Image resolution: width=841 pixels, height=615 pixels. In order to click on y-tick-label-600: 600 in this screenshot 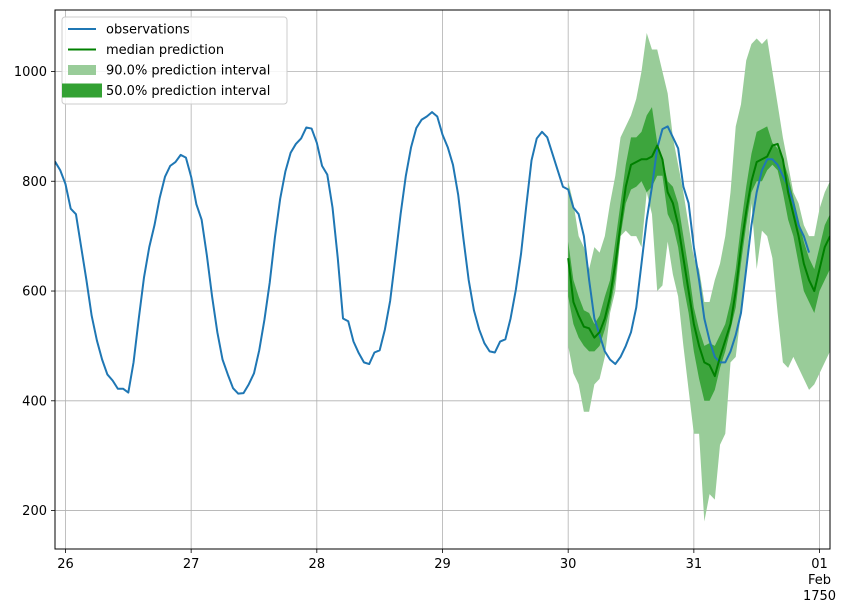, I will do `click(34, 292)`.